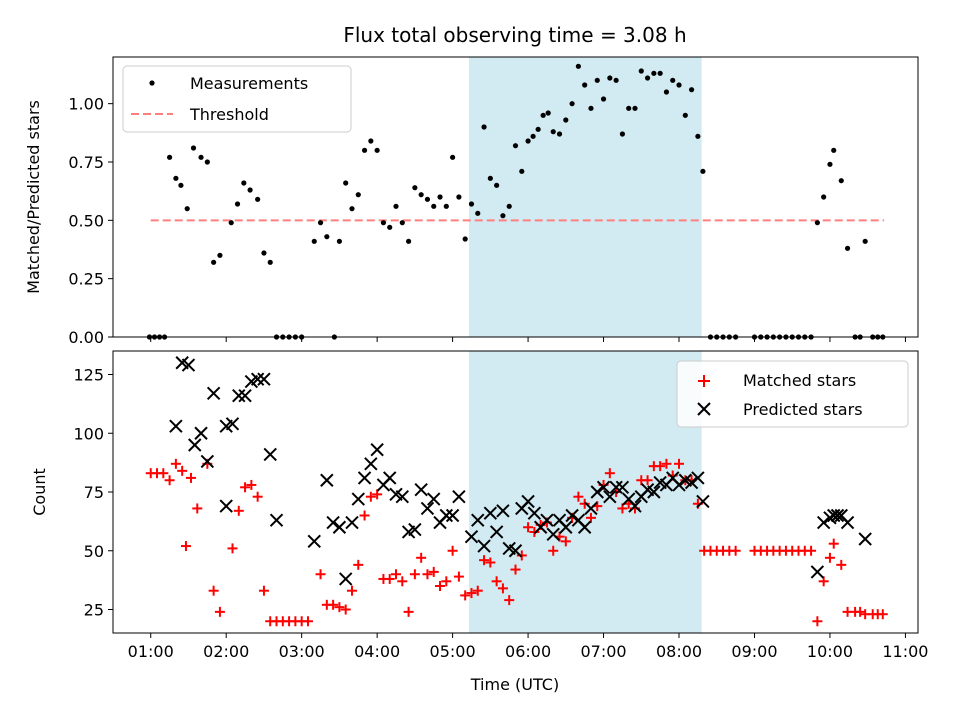 This screenshot has width=960, height=720. What do you see at coordinates (39, 492) in the screenshot?
I see `bottom-y-axis-label: Count` at bounding box center [39, 492].